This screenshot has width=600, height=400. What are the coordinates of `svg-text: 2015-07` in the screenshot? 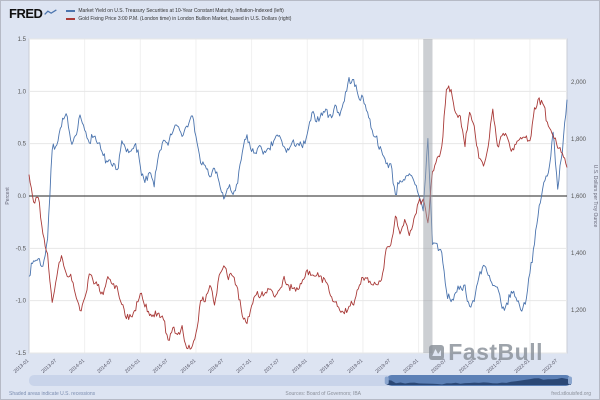 It's located at (161, 366).